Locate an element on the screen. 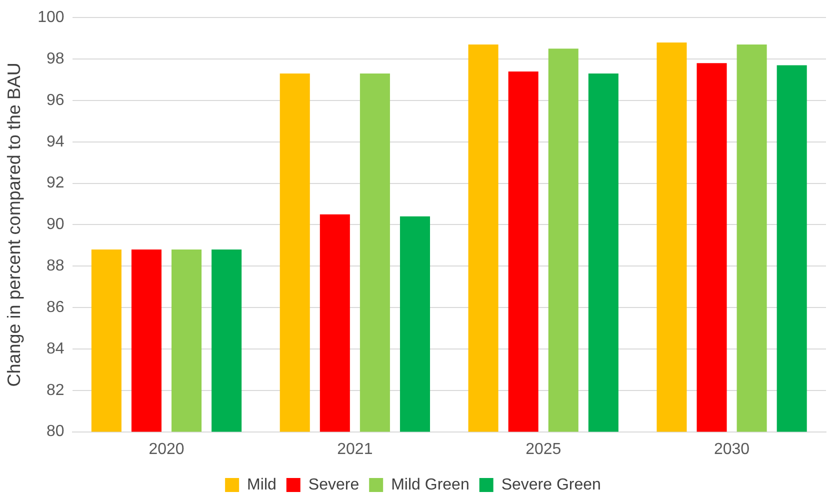  y-tick-label: 82 is located at coordinates (55, 390).